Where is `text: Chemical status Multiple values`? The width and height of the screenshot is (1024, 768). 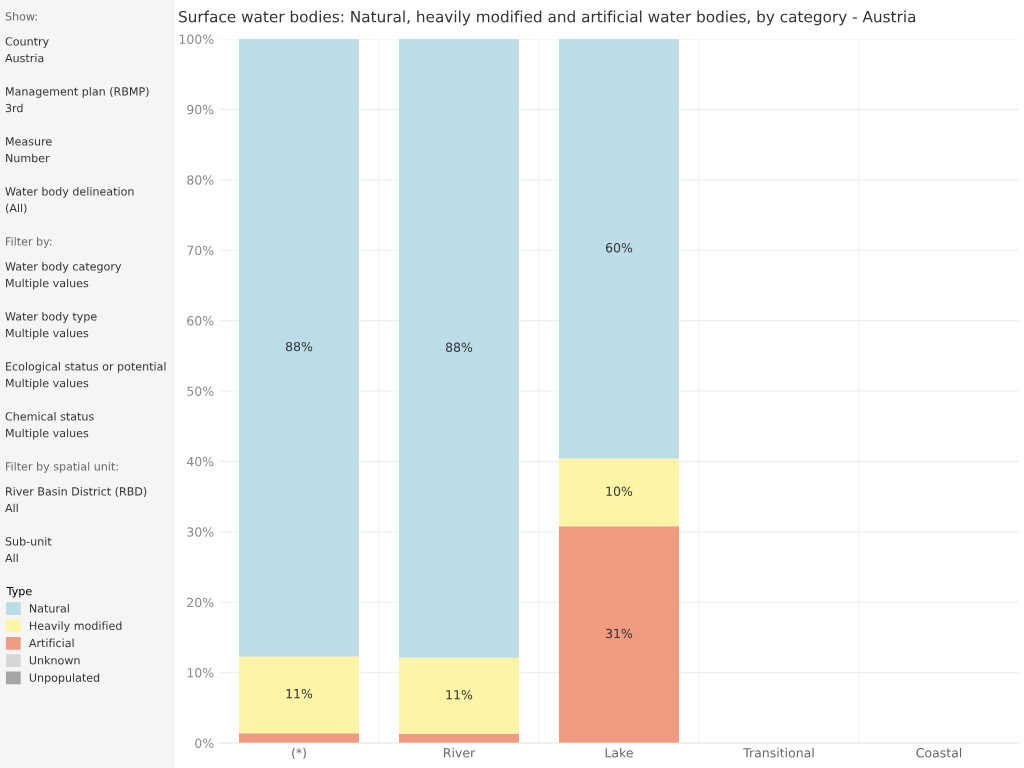 text: Chemical status Multiple values is located at coordinates (49, 426).